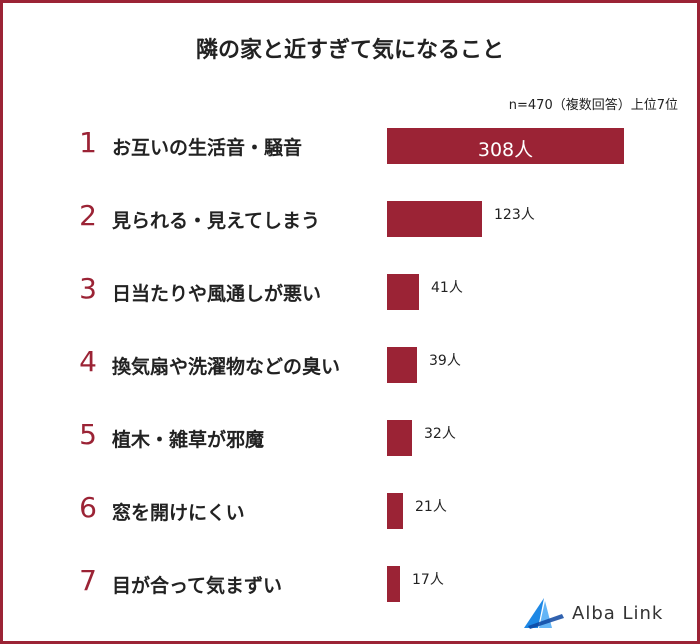 This screenshot has width=700, height=644. I want to click on value-label: 17人, so click(428, 580).